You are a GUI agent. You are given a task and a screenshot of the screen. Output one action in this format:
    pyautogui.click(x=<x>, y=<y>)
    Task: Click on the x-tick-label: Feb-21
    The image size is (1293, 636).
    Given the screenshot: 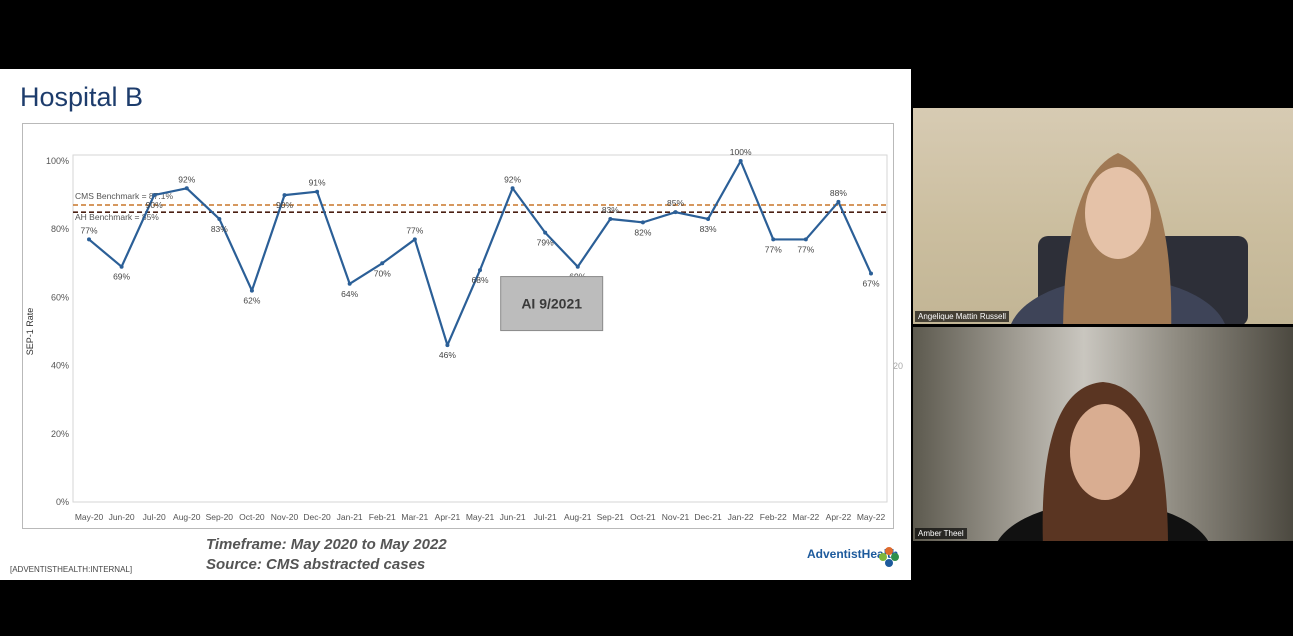 What is the action you would take?
    pyautogui.click(x=382, y=517)
    